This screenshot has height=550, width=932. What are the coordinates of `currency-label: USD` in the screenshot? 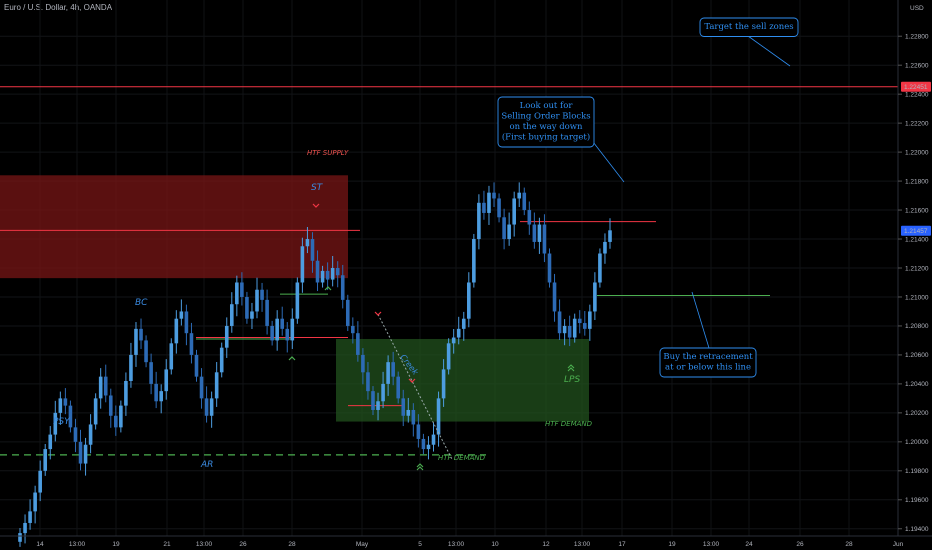 It's located at (917, 8).